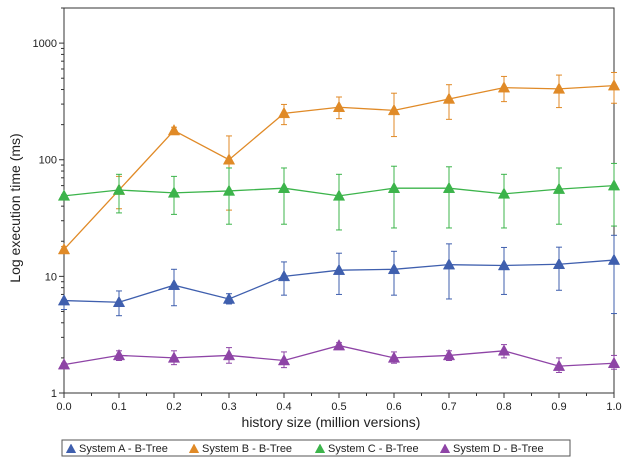  I want to click on y-axis: 1 10 100 1000, so click(48, 203).